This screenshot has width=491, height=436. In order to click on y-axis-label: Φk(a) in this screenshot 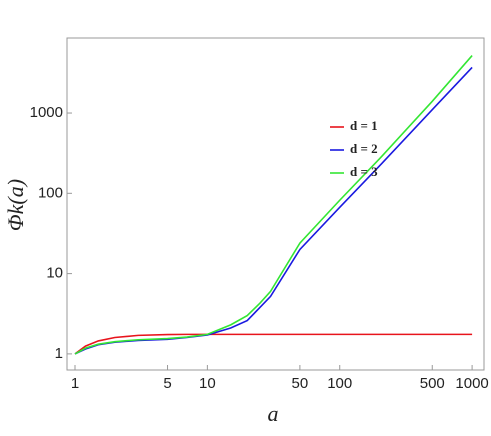, I will do `click(15, 205)`.